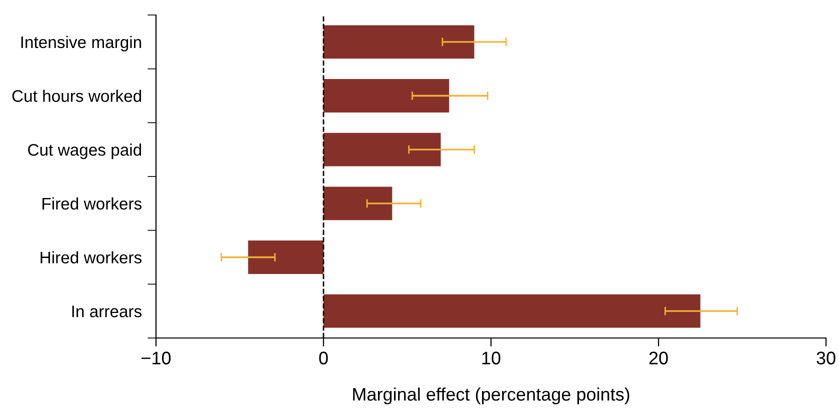  Describe the element at coordinates (92, 203) in the screenshot. I see `y-tick-label: Fired workers` at that location.